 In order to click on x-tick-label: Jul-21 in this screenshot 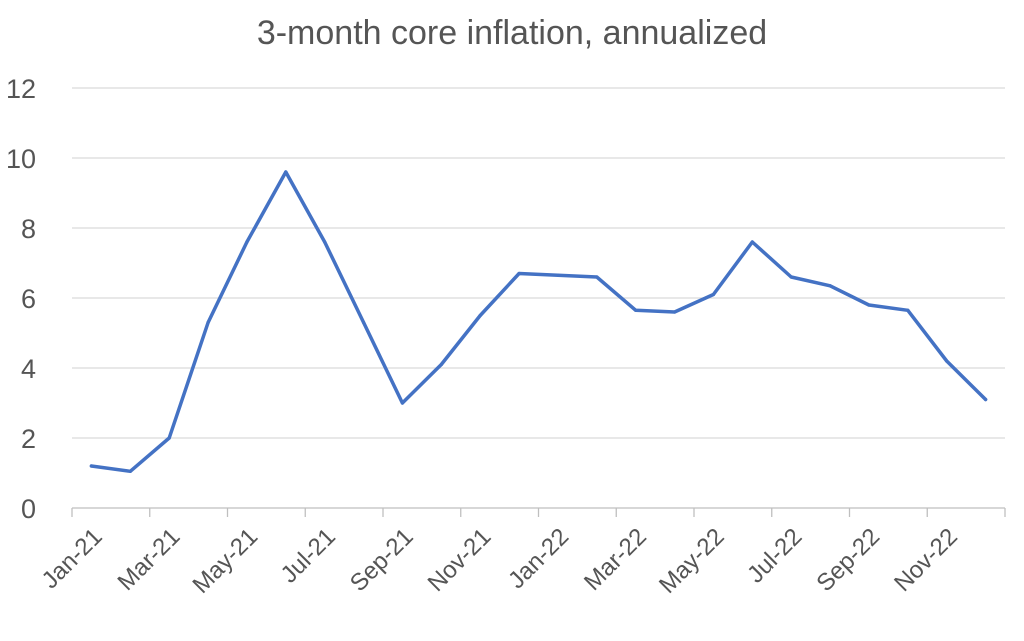, I will do `click(308, 555)`.